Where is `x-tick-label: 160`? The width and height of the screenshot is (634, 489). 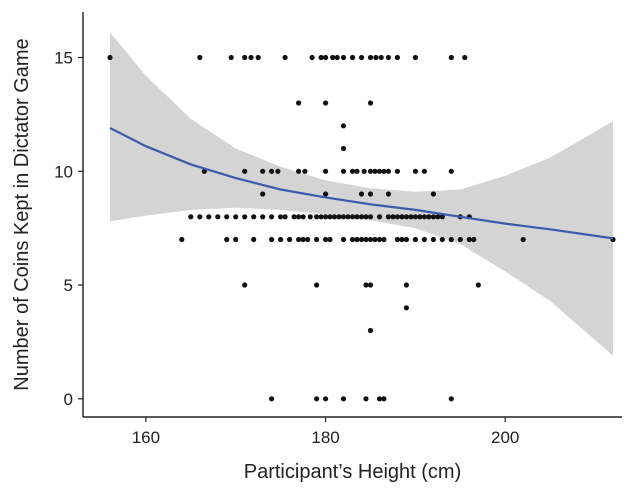
x-tick-label: 160 is located at coordinates (146, 437).